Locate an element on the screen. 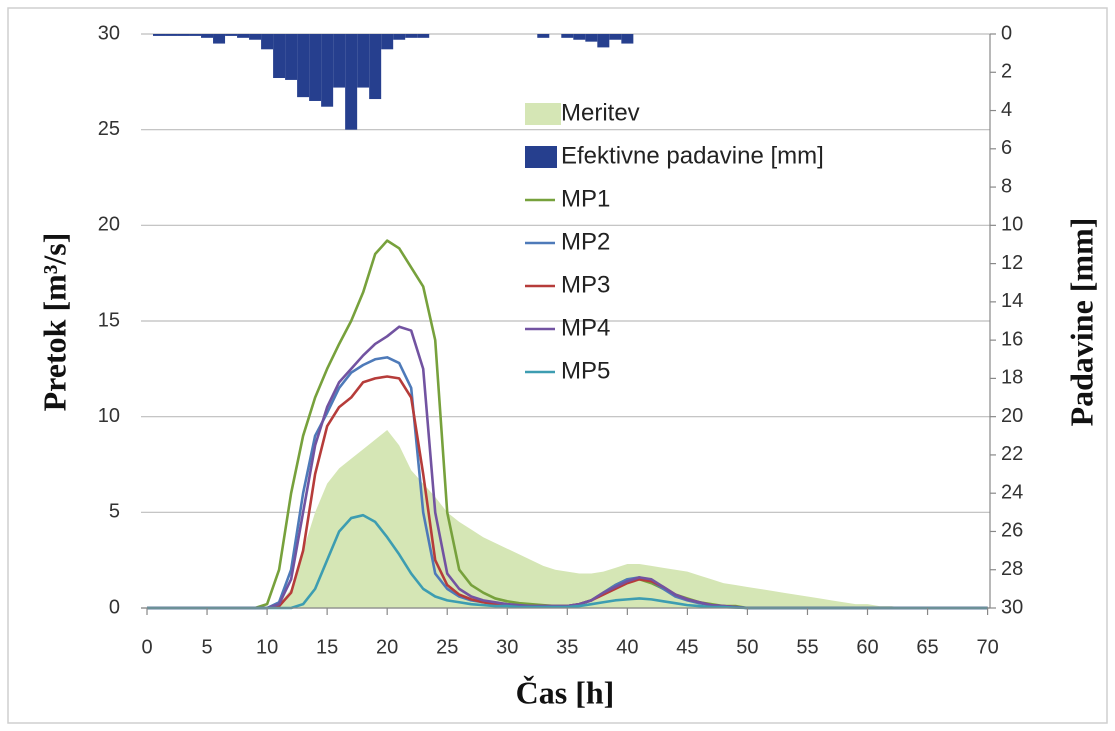 This screenshot has width=1115, height=731. y2-tick-label: 10 is located at coordinates (1012, 225).